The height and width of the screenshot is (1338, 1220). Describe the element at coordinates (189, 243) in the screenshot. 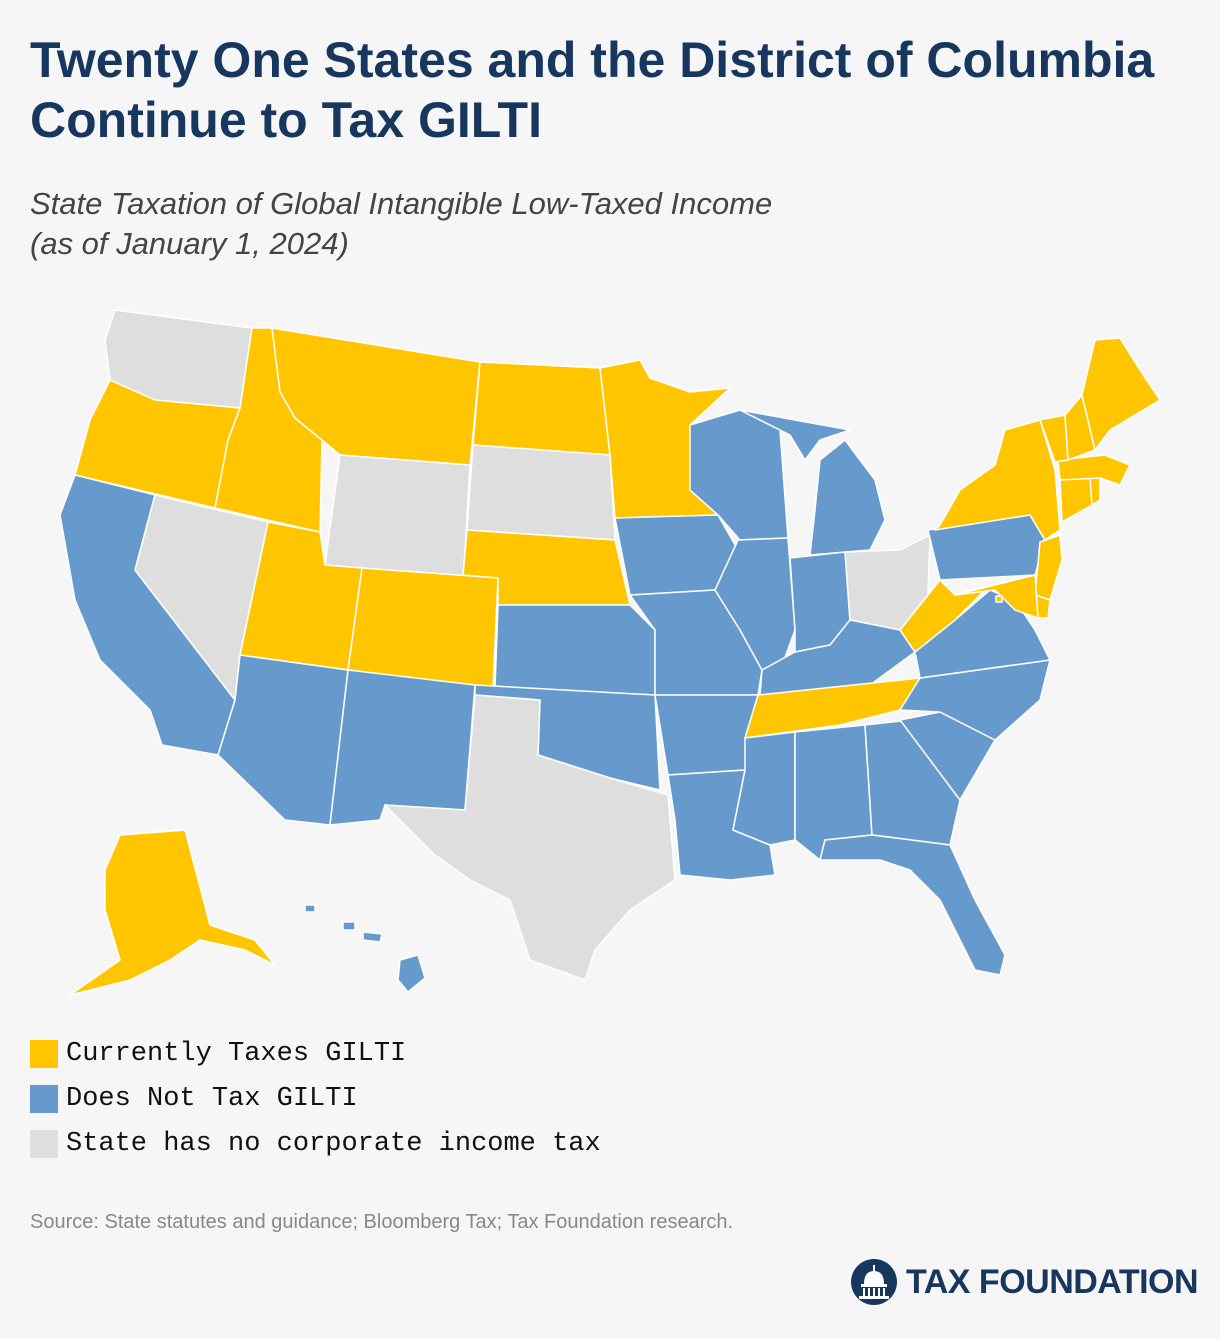

I see `subtitle-line-2: (as of January 1, 2024)` at that location.